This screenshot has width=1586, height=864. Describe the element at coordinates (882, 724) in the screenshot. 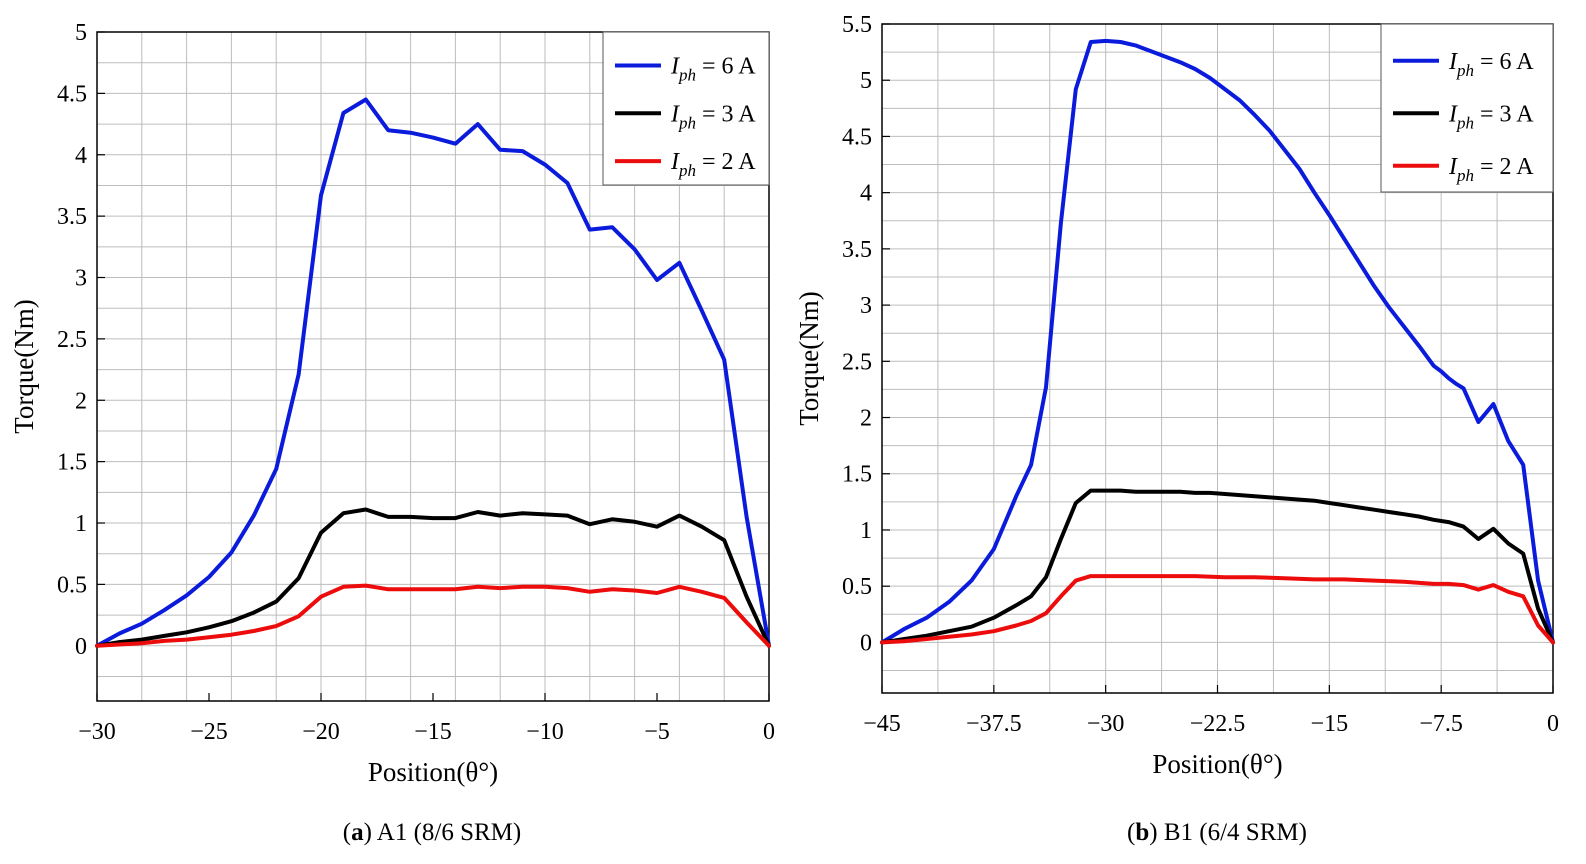

I see `x-tick-label: −45` at that location.